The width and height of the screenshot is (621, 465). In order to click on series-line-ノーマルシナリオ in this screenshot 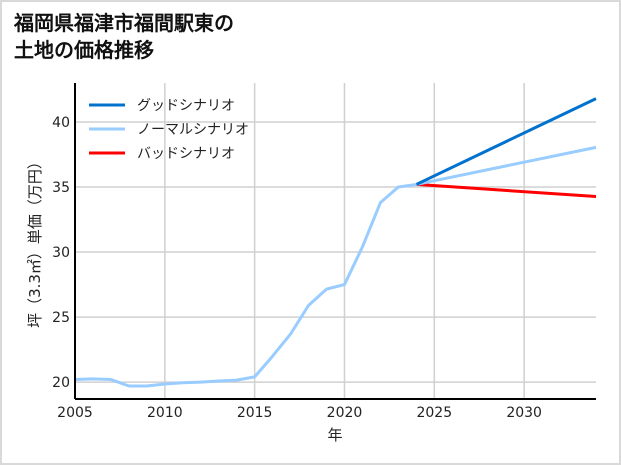, I will do `click(506, 165)`.